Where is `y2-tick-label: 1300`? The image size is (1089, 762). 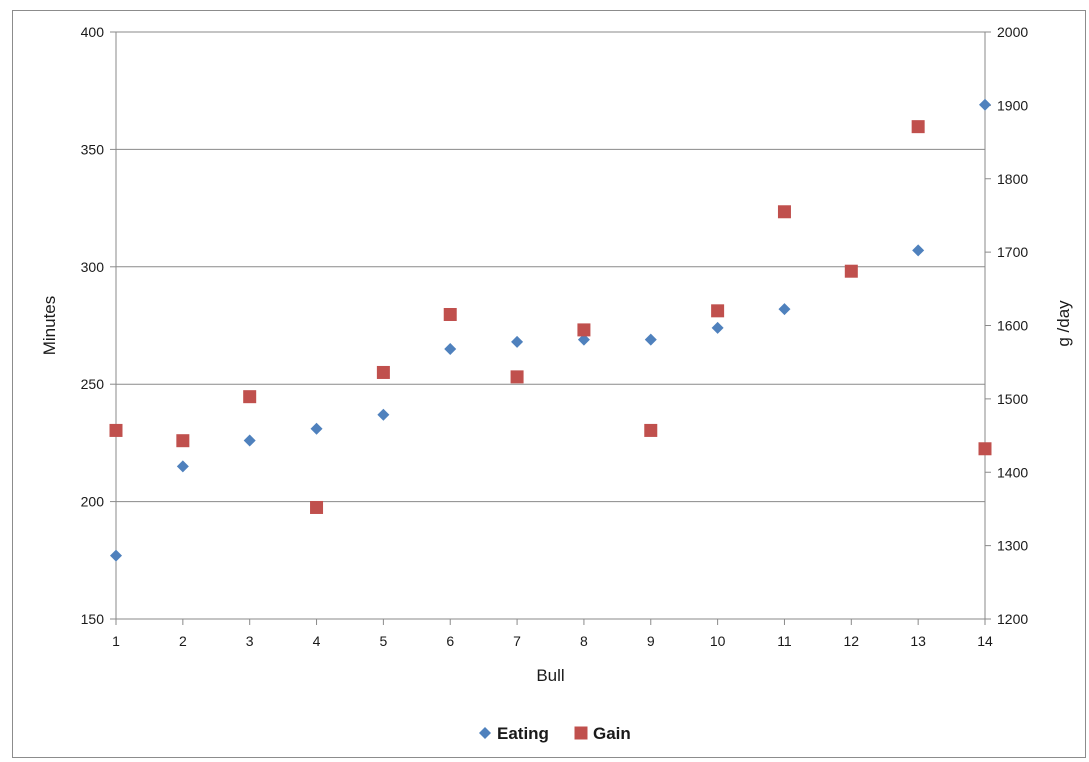
y2-tick-label: 1300 is located at coordinates (1012, 546).